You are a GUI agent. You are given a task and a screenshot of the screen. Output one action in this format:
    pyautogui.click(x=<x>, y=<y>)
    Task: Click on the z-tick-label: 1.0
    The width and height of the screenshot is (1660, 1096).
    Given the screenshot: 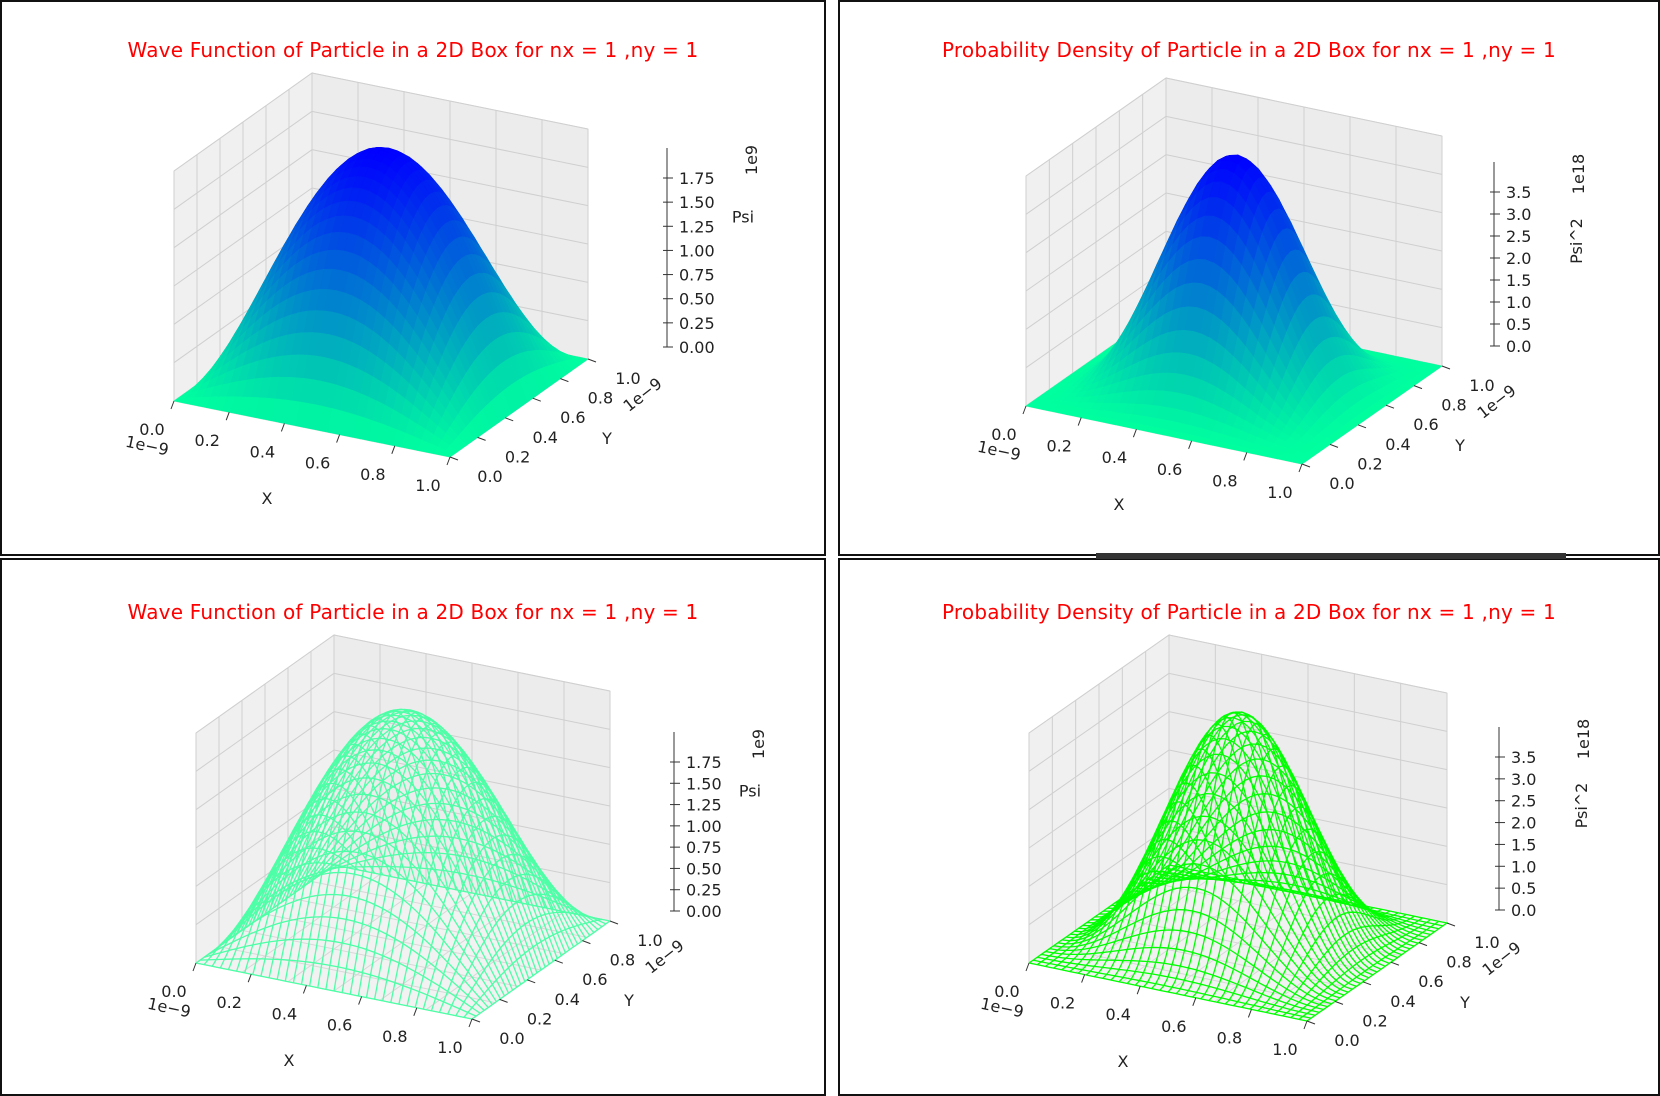 What is the action you would take?
    pyautogui.click(x=1523, y=866)
    